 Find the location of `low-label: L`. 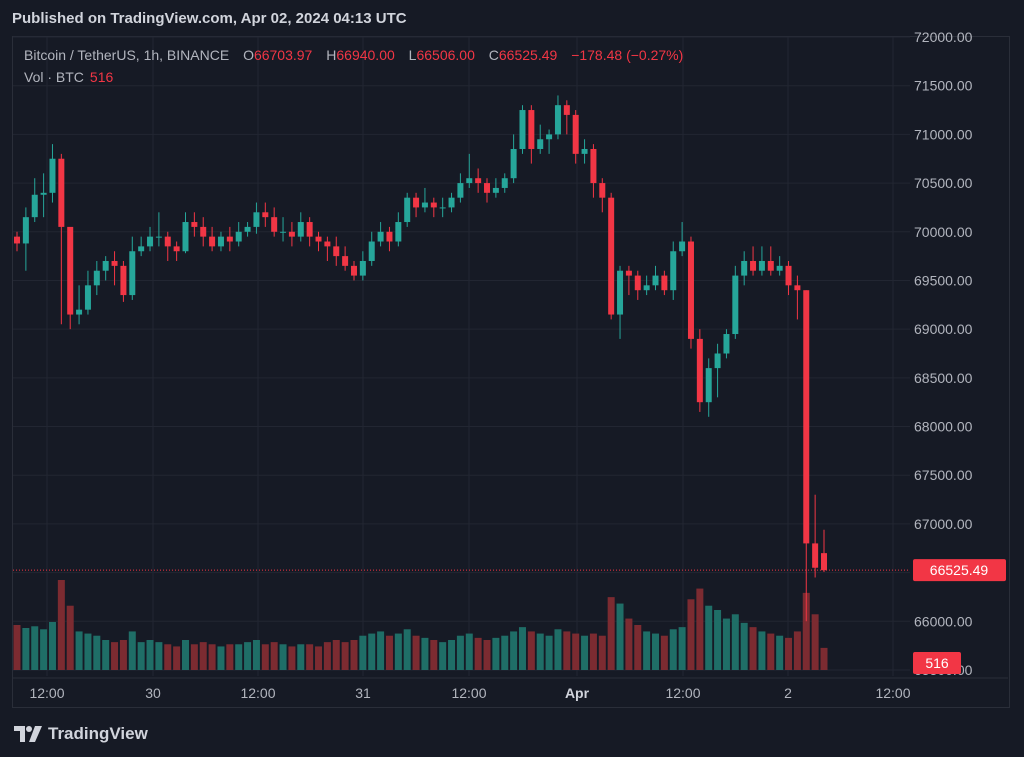

low-label: L is located at coordinates (412, 55).